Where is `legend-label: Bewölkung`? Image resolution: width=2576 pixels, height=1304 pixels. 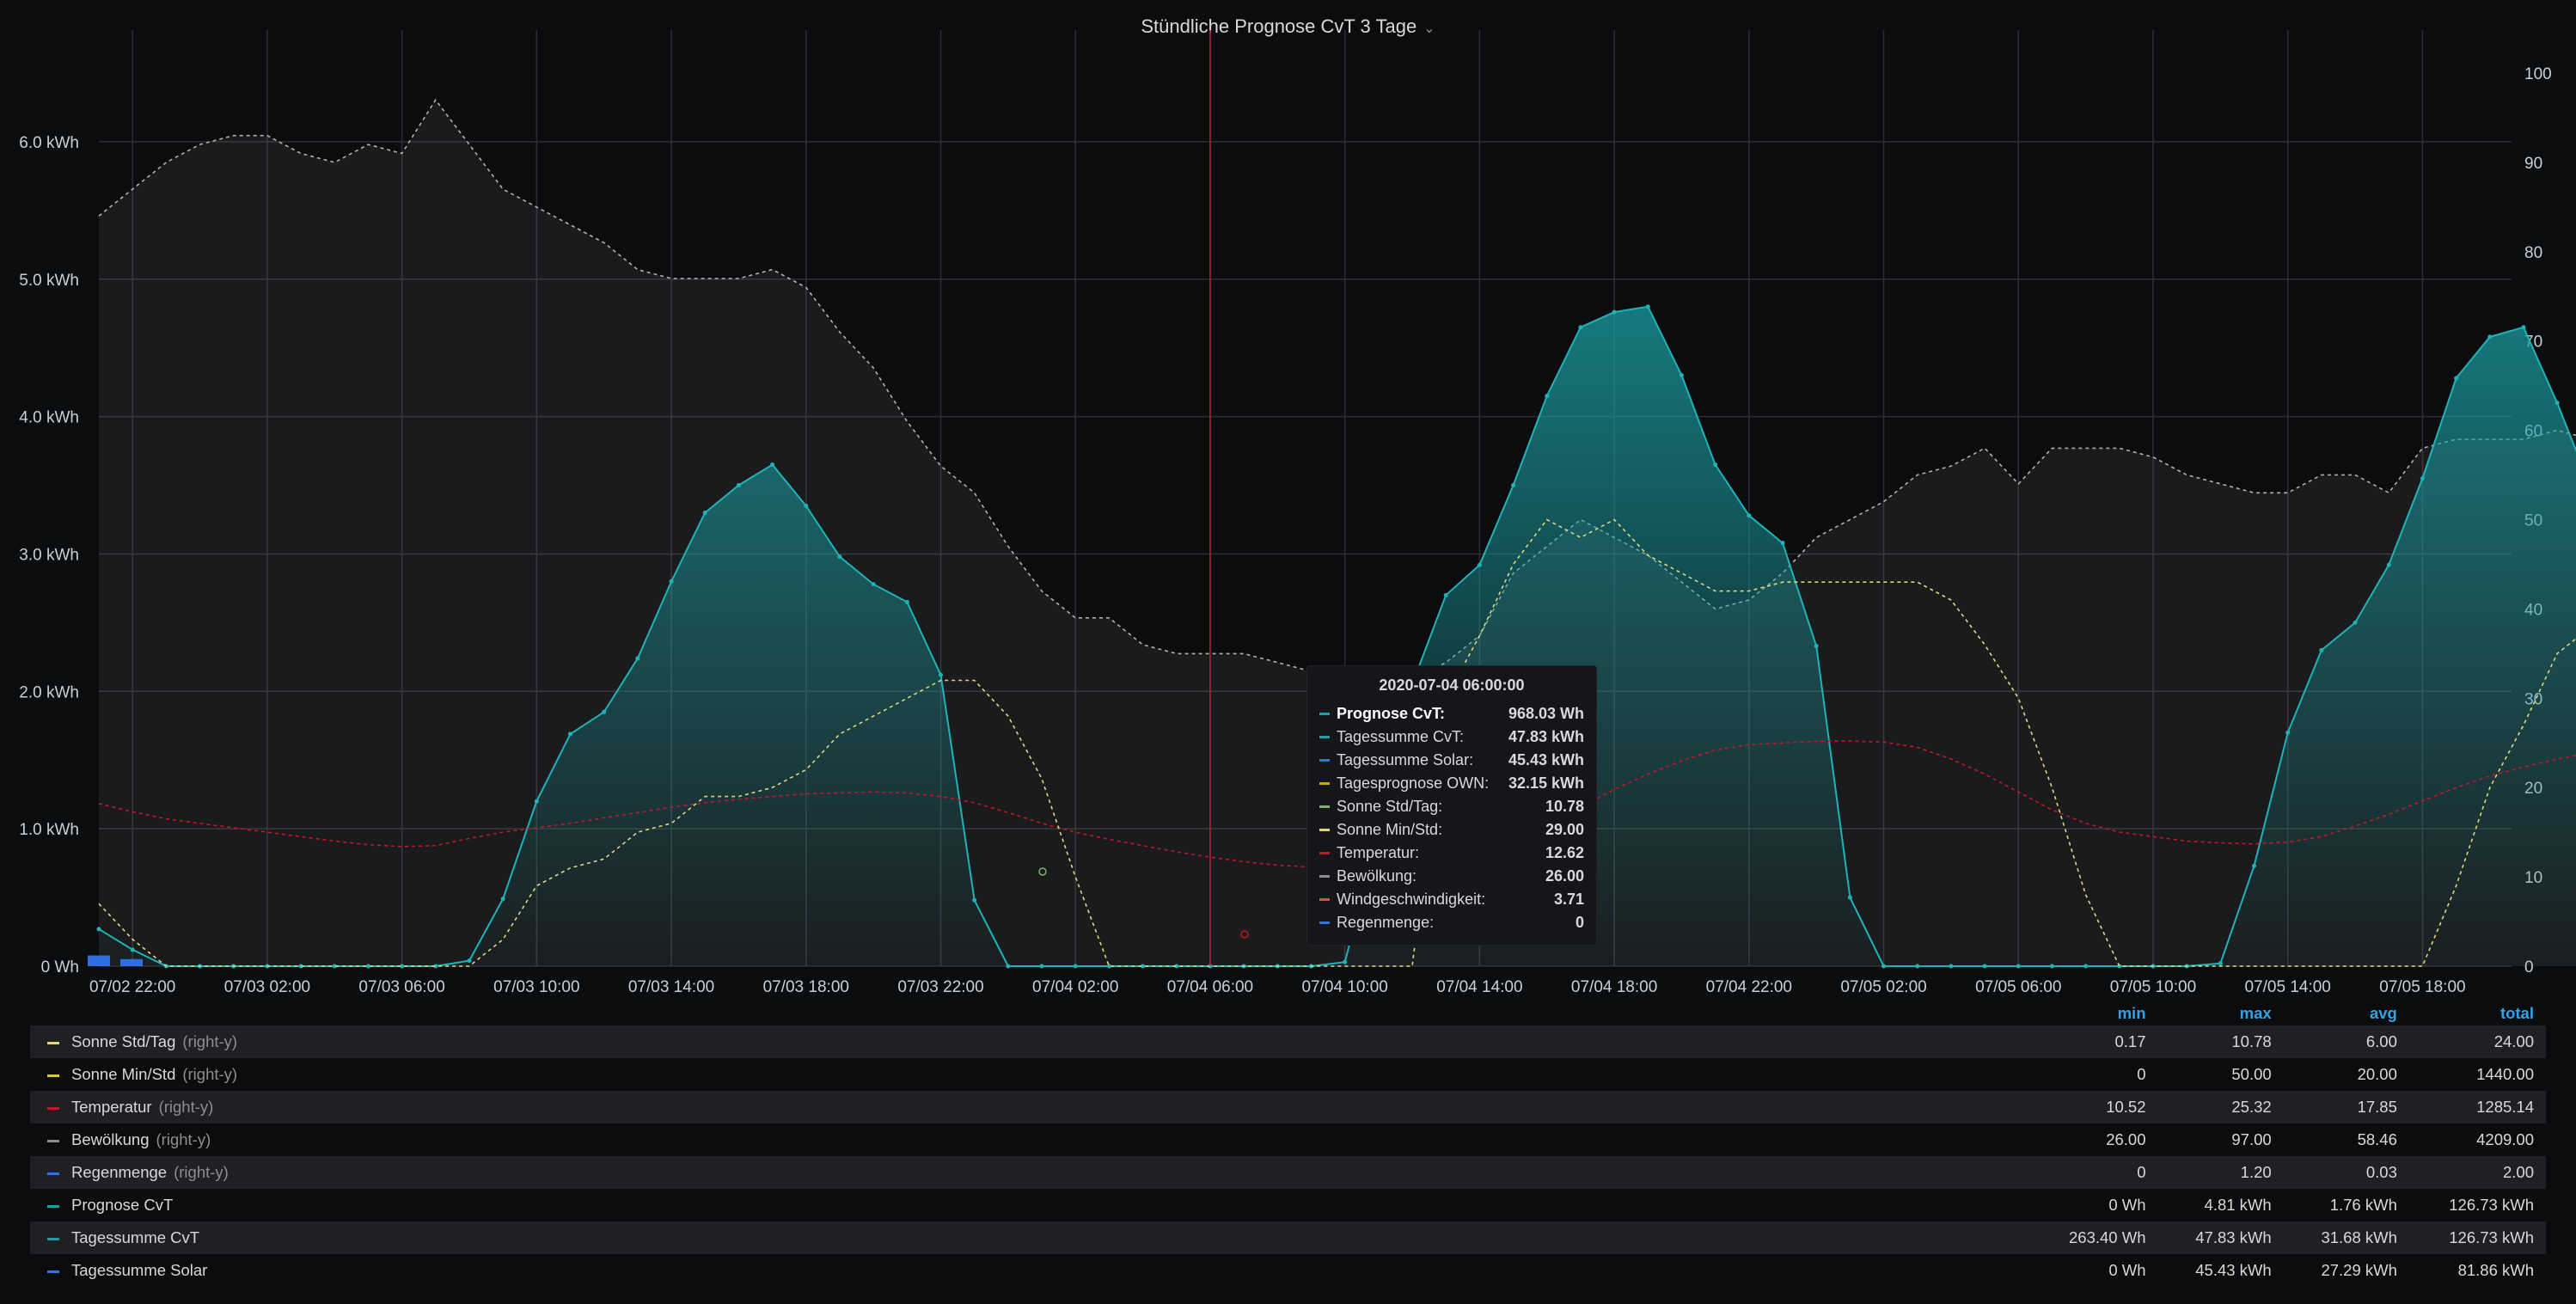 legend-label: Bewölkung is located at coordinates (110, 1139).